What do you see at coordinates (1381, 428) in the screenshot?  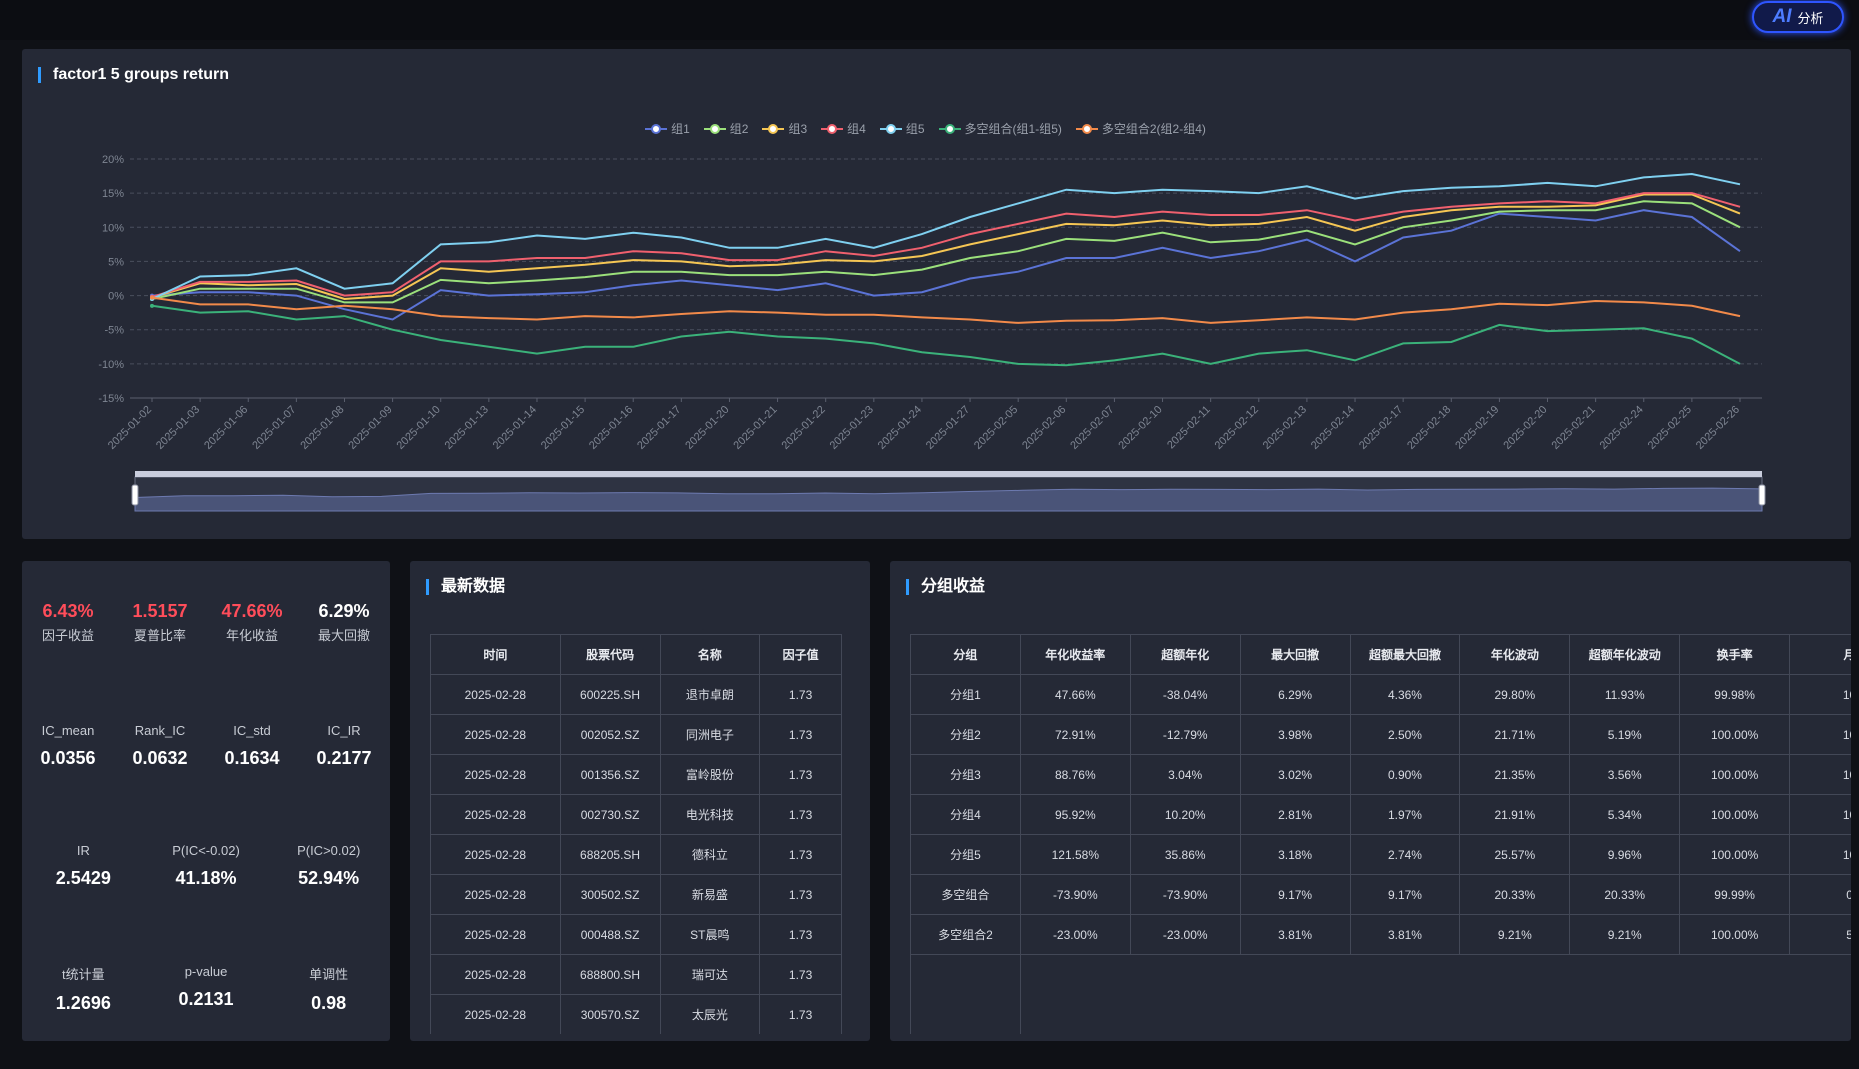 I see `x-tick-label: 2025-02-17` at bounding box center [1381, 428].